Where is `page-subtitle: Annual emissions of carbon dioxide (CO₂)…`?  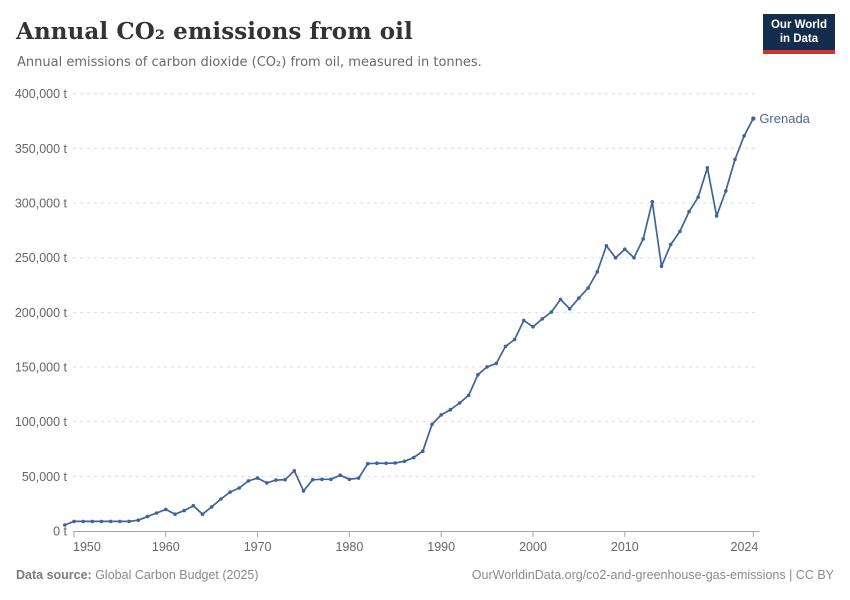
page-subtitle: Annual emissions of carbon dioxide (CO₂)… is located at coordinates (249, 62).